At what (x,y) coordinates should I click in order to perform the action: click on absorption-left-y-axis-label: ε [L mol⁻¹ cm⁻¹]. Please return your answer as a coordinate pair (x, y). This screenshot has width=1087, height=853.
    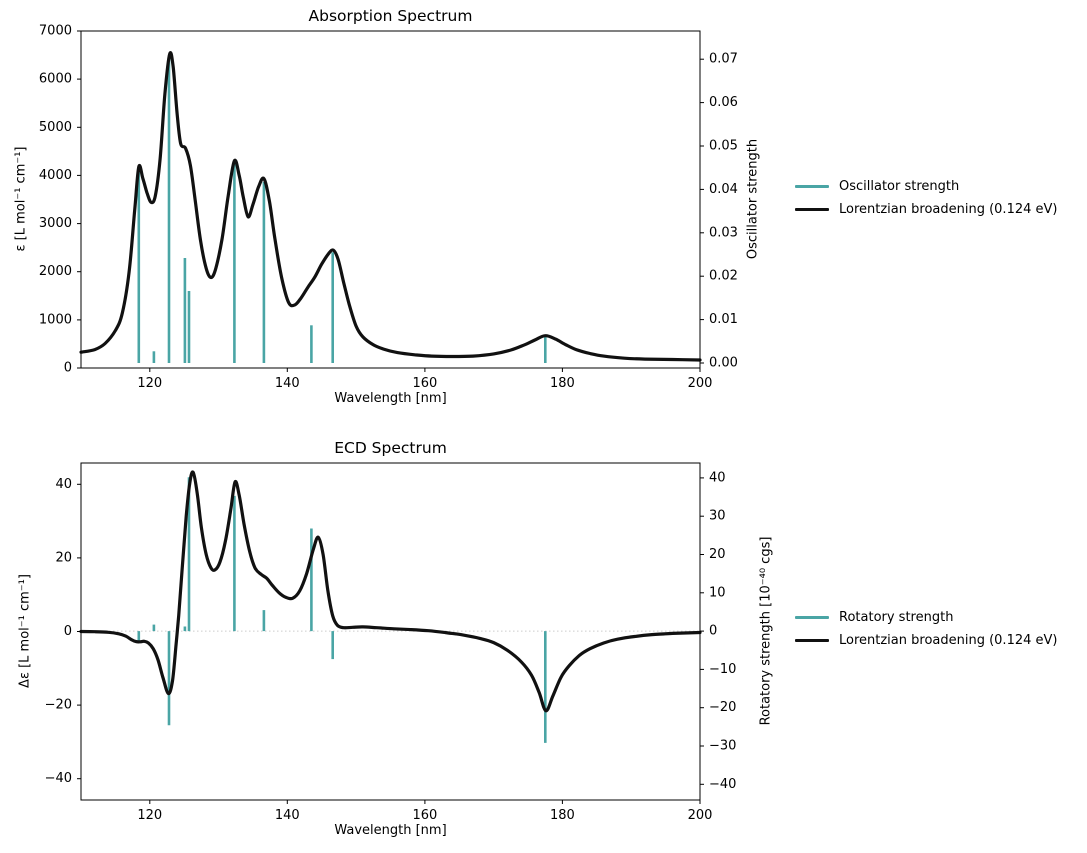
    Looking at the image, I should click on (21, 199).